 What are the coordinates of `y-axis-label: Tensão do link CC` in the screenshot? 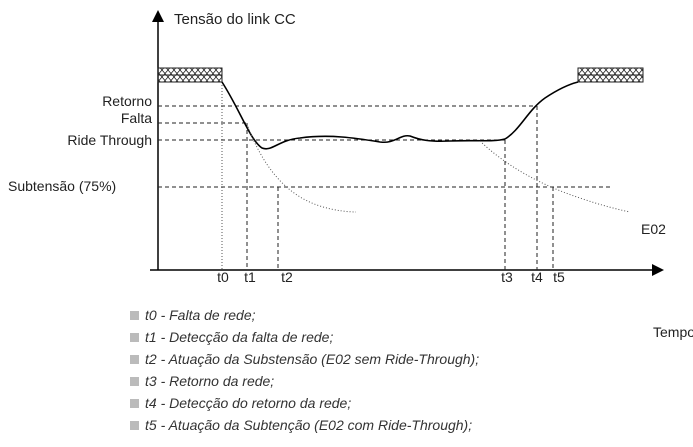 It's located at (235, 19).